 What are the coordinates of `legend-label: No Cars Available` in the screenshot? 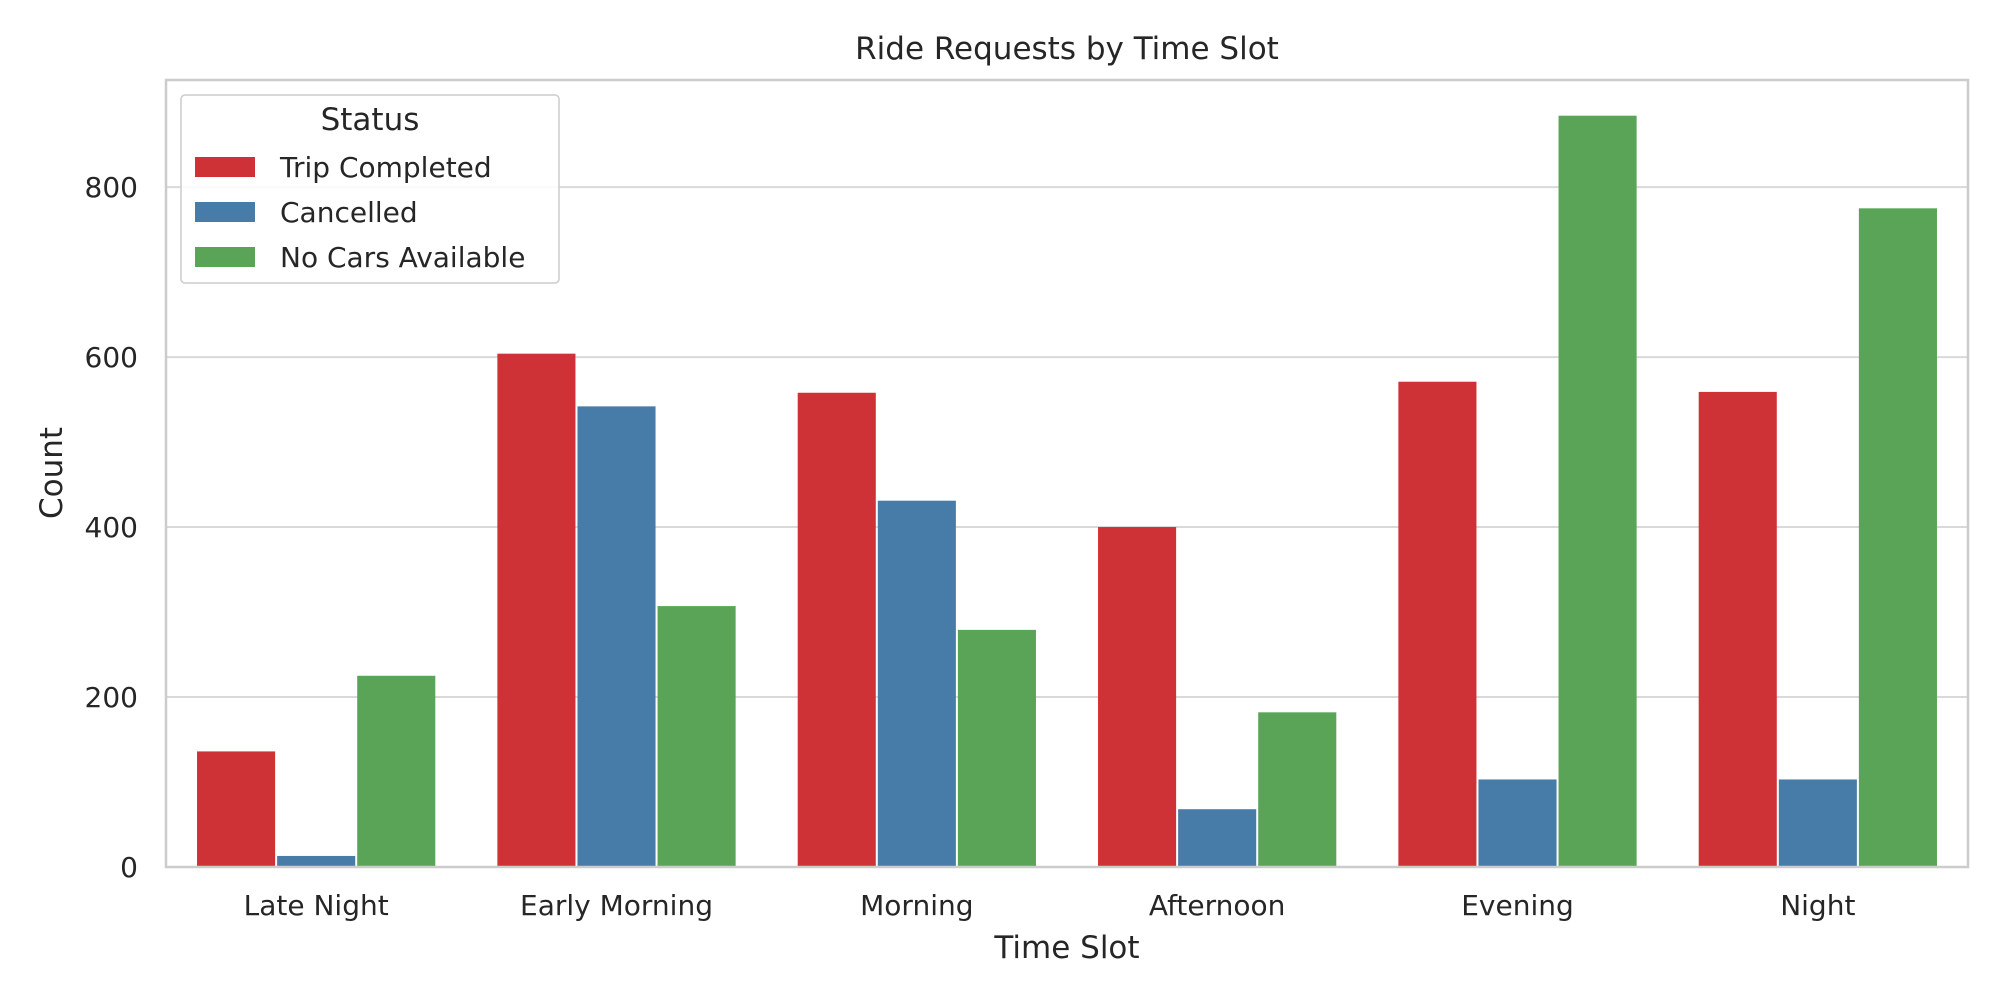 It's located at (402, 257).